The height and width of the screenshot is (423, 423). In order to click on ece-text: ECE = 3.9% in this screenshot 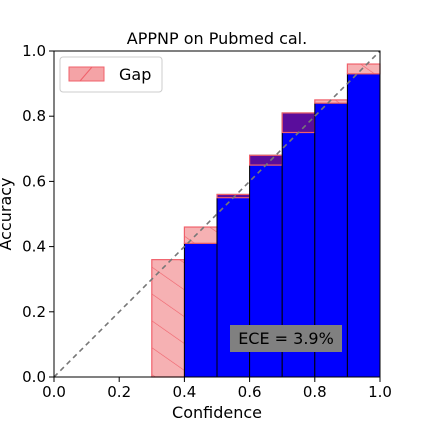, I will do `click(286, 338)`.